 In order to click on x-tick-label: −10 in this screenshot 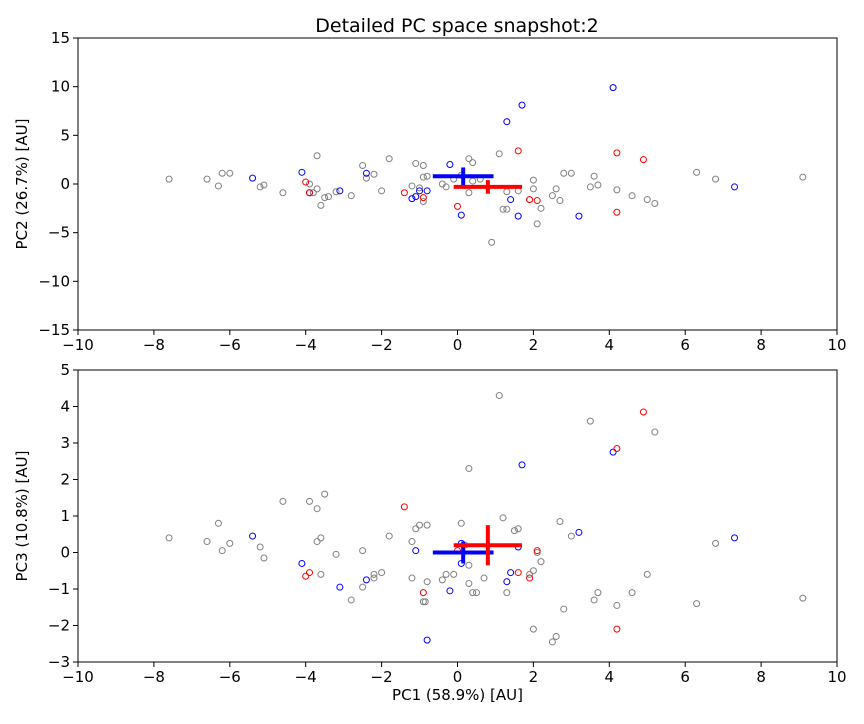, I will do `click(78, 677)`.